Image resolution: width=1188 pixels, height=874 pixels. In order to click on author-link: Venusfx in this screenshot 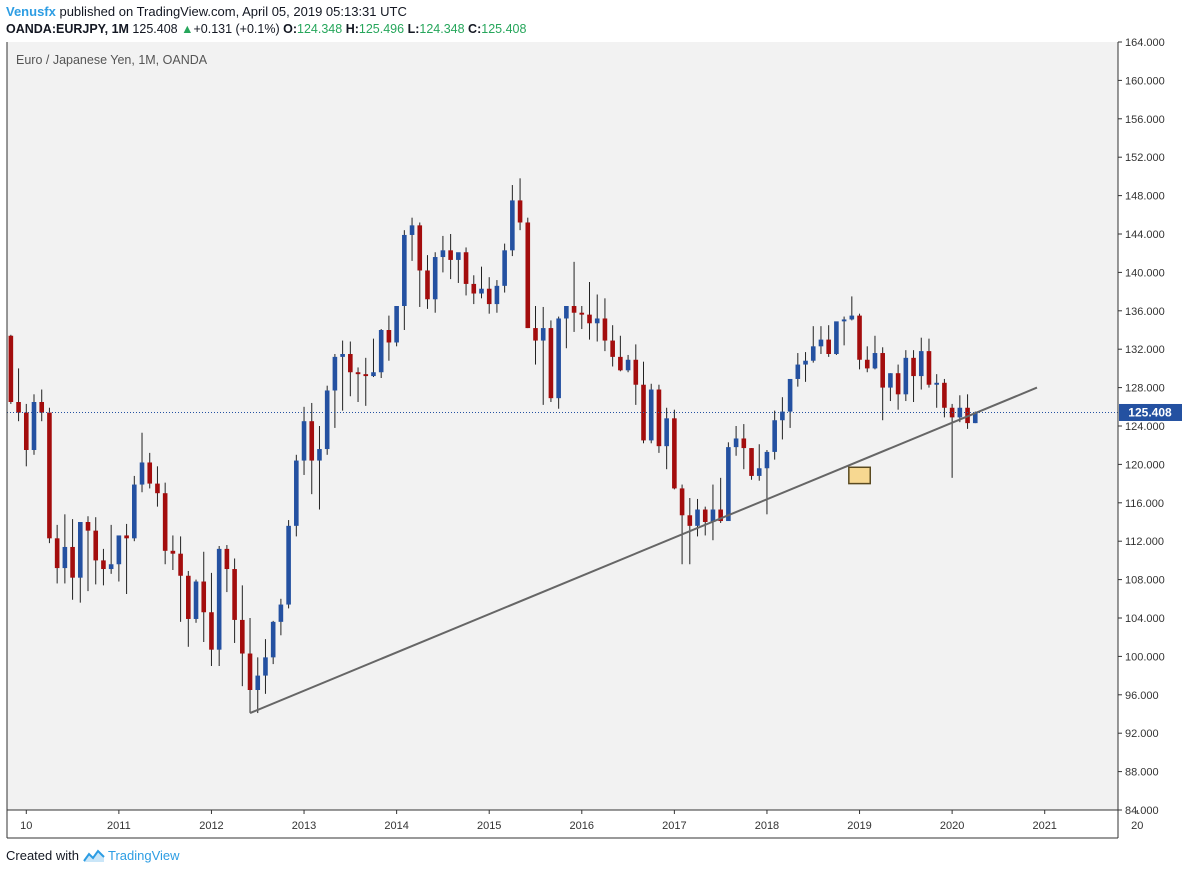, I will do `click(31, 11)`.